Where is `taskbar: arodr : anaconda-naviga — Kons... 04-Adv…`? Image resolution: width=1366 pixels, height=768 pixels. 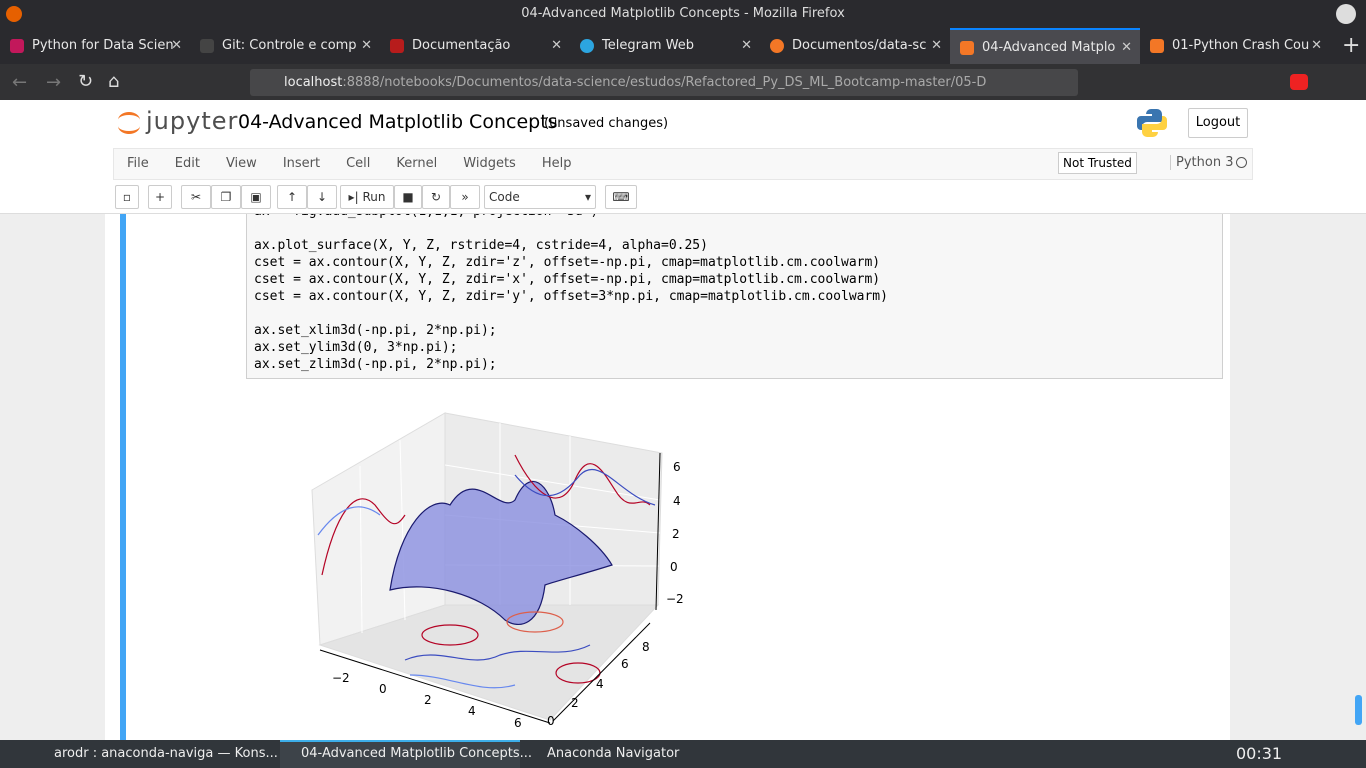
taskbar: arodr : anaconda-naviga — Kons... 04-Adv… is located at coordinates (683, 754).